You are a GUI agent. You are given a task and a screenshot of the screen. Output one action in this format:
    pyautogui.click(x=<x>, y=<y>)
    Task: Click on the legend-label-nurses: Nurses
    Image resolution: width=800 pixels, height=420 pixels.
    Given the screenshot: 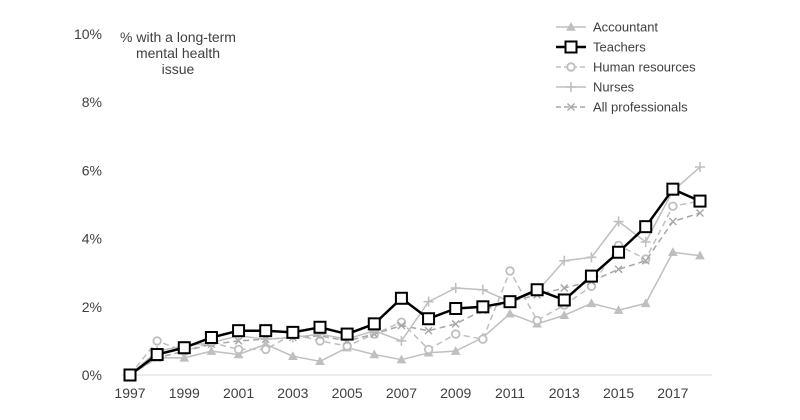 What is the action you would take?
    pyautogui.click(x=614, y=87)
    